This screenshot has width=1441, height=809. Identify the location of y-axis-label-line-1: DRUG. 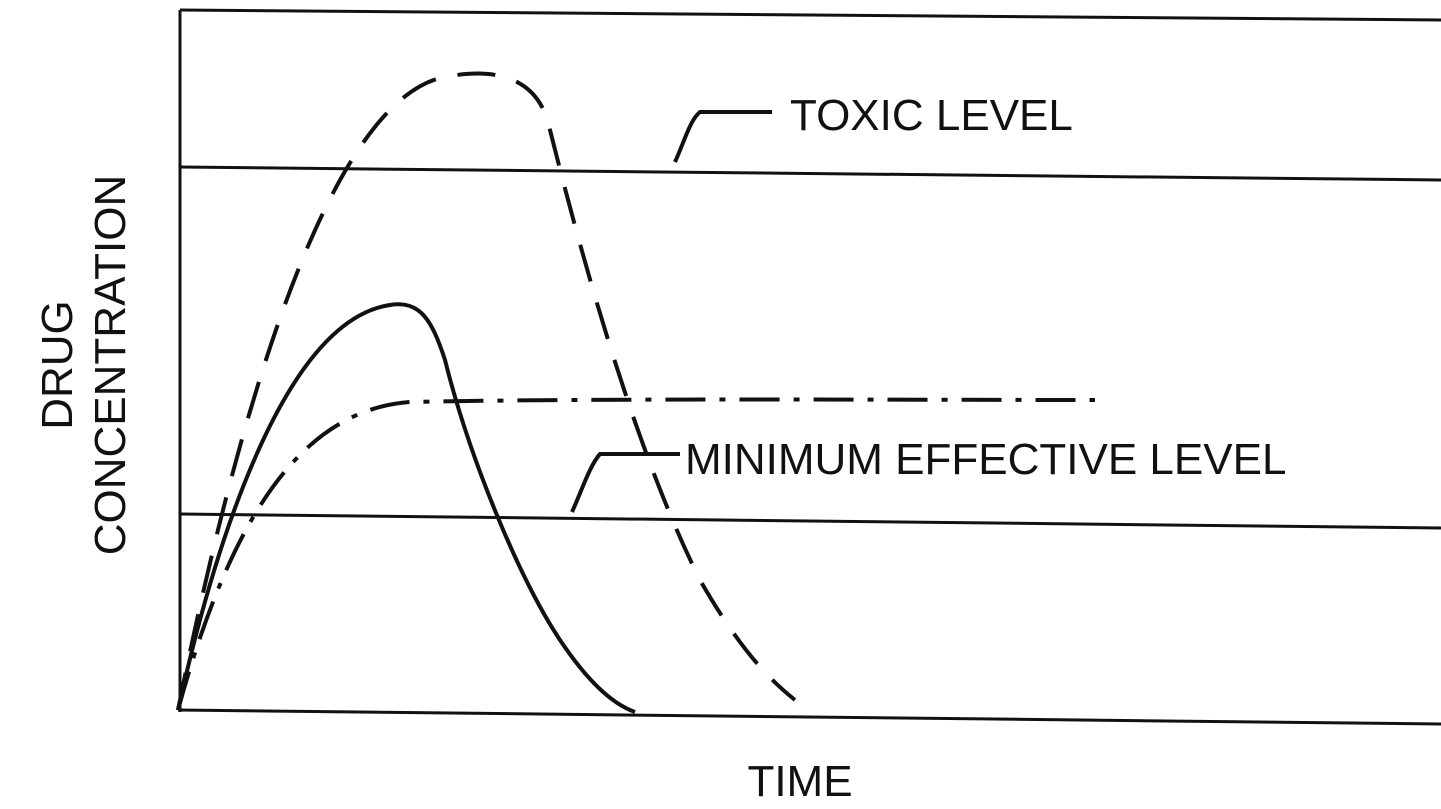
(57, 365).